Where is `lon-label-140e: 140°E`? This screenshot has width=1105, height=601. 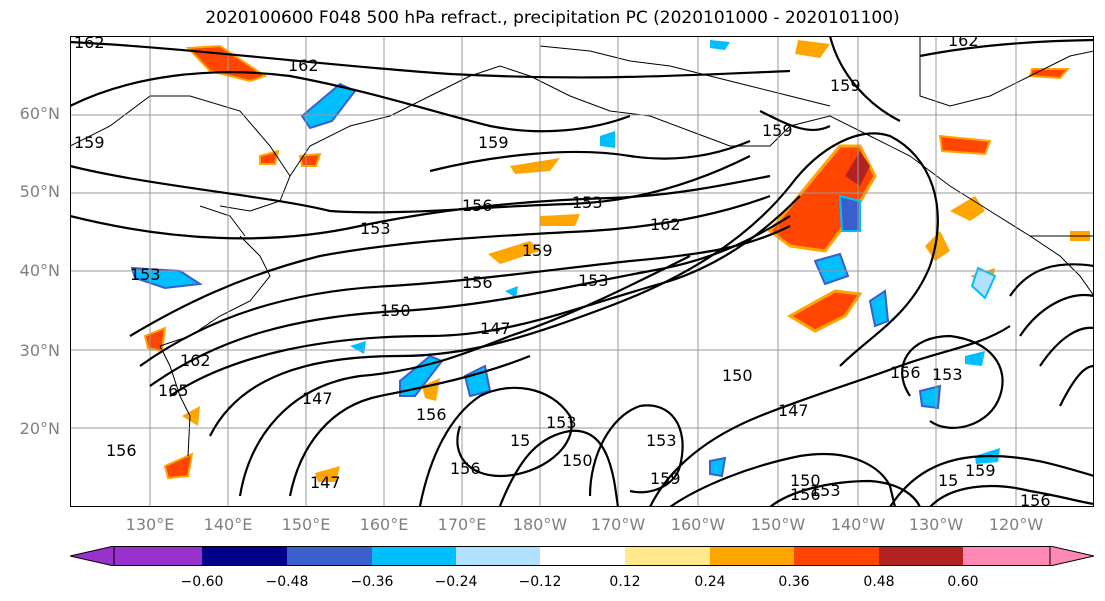 lon-label-140e: 140°E is located at coordinates (228, 524).